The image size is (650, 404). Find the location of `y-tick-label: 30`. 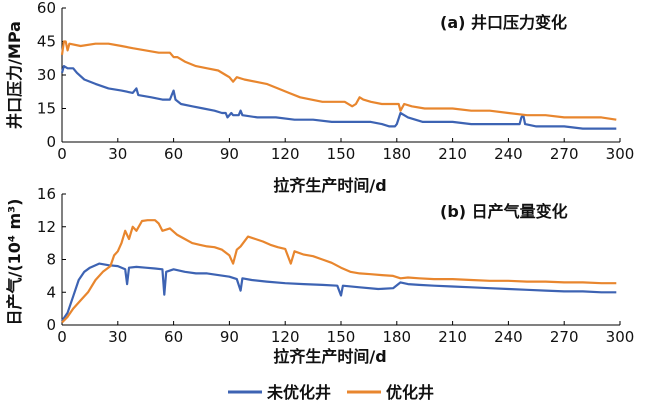

y-tick-label: 30 is located at coordinates (46, 75).